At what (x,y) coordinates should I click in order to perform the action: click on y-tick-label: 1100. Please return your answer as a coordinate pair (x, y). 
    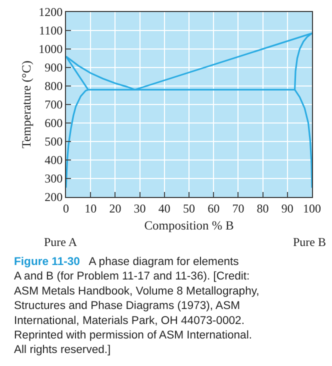
    Looking at the image, I should click on (51, 31).